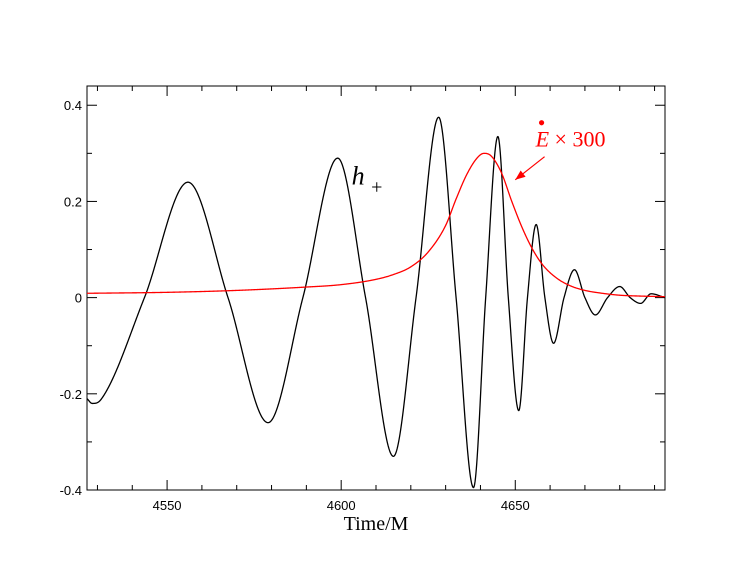  I want to click on y-tick-label: 0, so click(78, 298).